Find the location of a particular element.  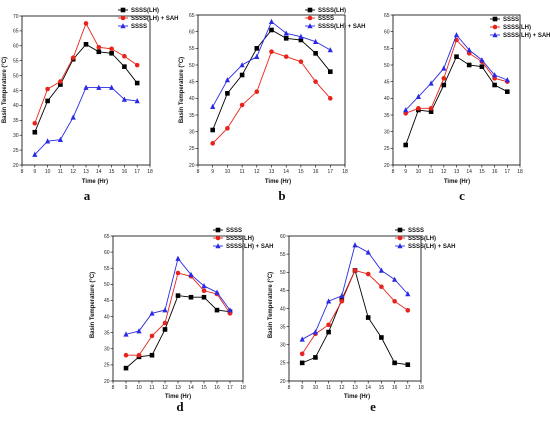

y-tick-label: 65 is located at coordinates (192, 16).